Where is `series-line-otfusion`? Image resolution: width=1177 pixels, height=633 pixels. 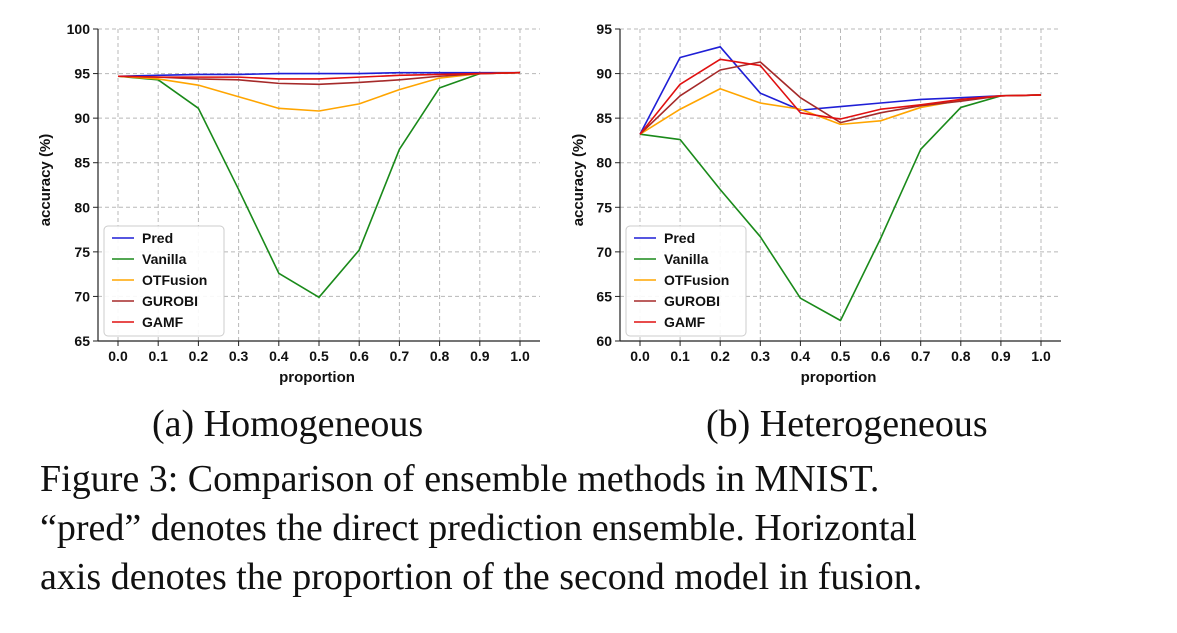
series-line-otfusion is located at coordinates (319, 91).